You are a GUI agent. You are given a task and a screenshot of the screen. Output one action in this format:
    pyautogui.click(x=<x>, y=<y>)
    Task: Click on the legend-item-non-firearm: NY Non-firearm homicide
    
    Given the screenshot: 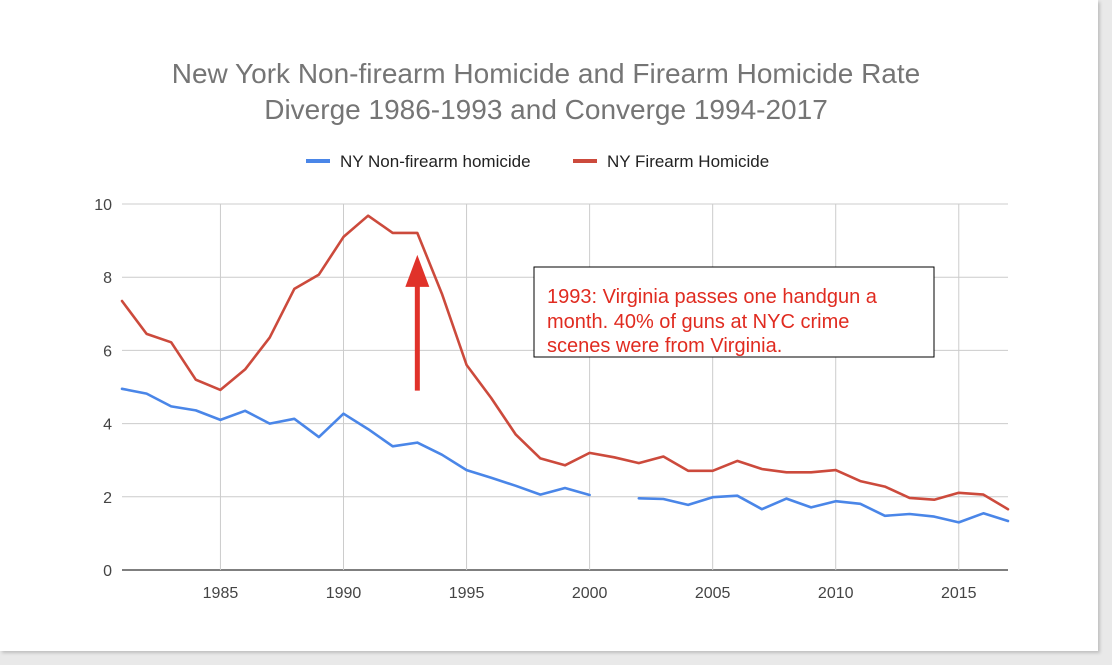 What is the action you would take?
    pyautogui.click(x=418, y=161)
    